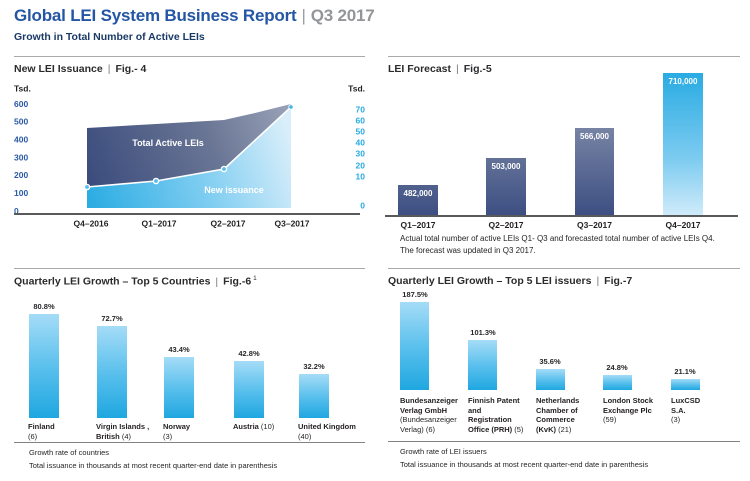  I want to click on fig7-bar-luxcsd, so click(685, 384).